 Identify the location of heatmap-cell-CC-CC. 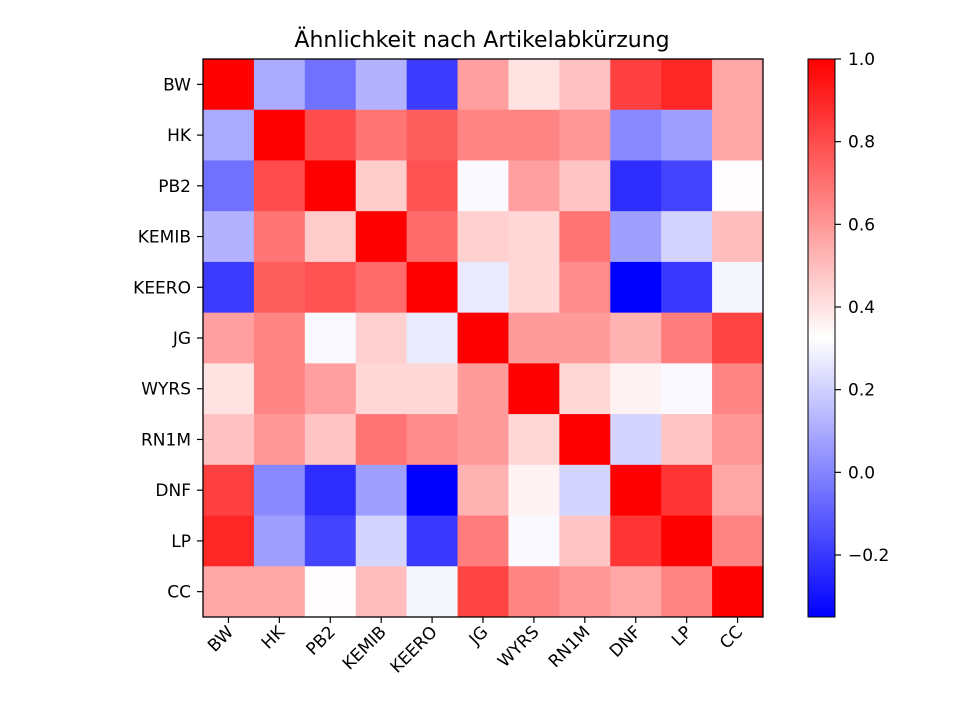
(738, 592).